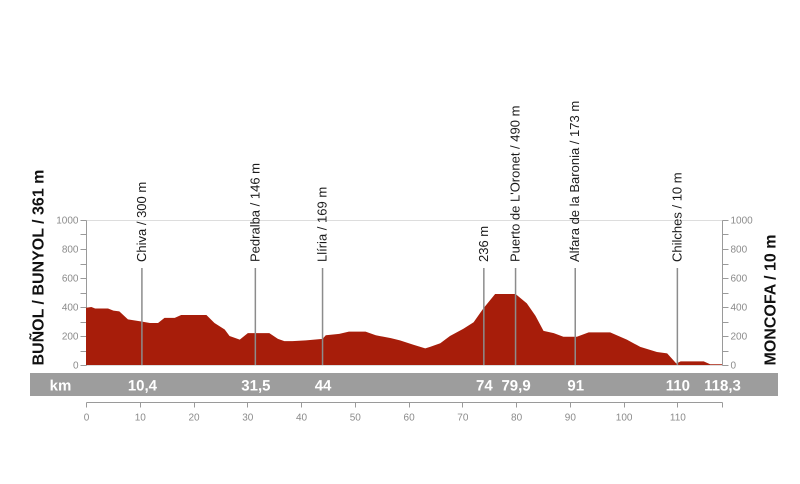 The height and width of the screenshot is (484, 800). What do you see at coordinates (194, 418) in the screenshot?
I see `x-tick-label: 20` at bounding box center [194, 418].